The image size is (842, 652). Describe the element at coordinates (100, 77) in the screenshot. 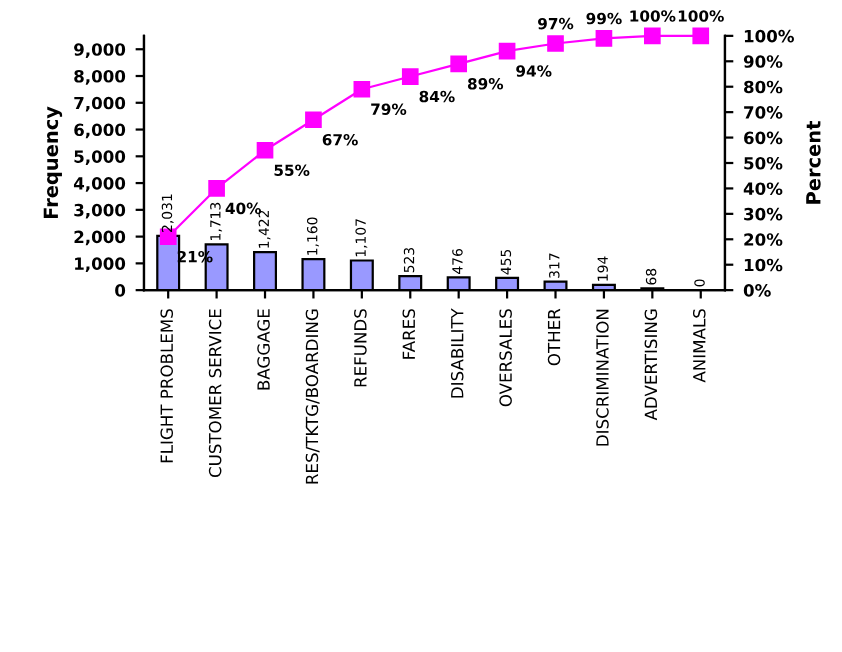

I see `y-tick-label: 8,000` at that location.